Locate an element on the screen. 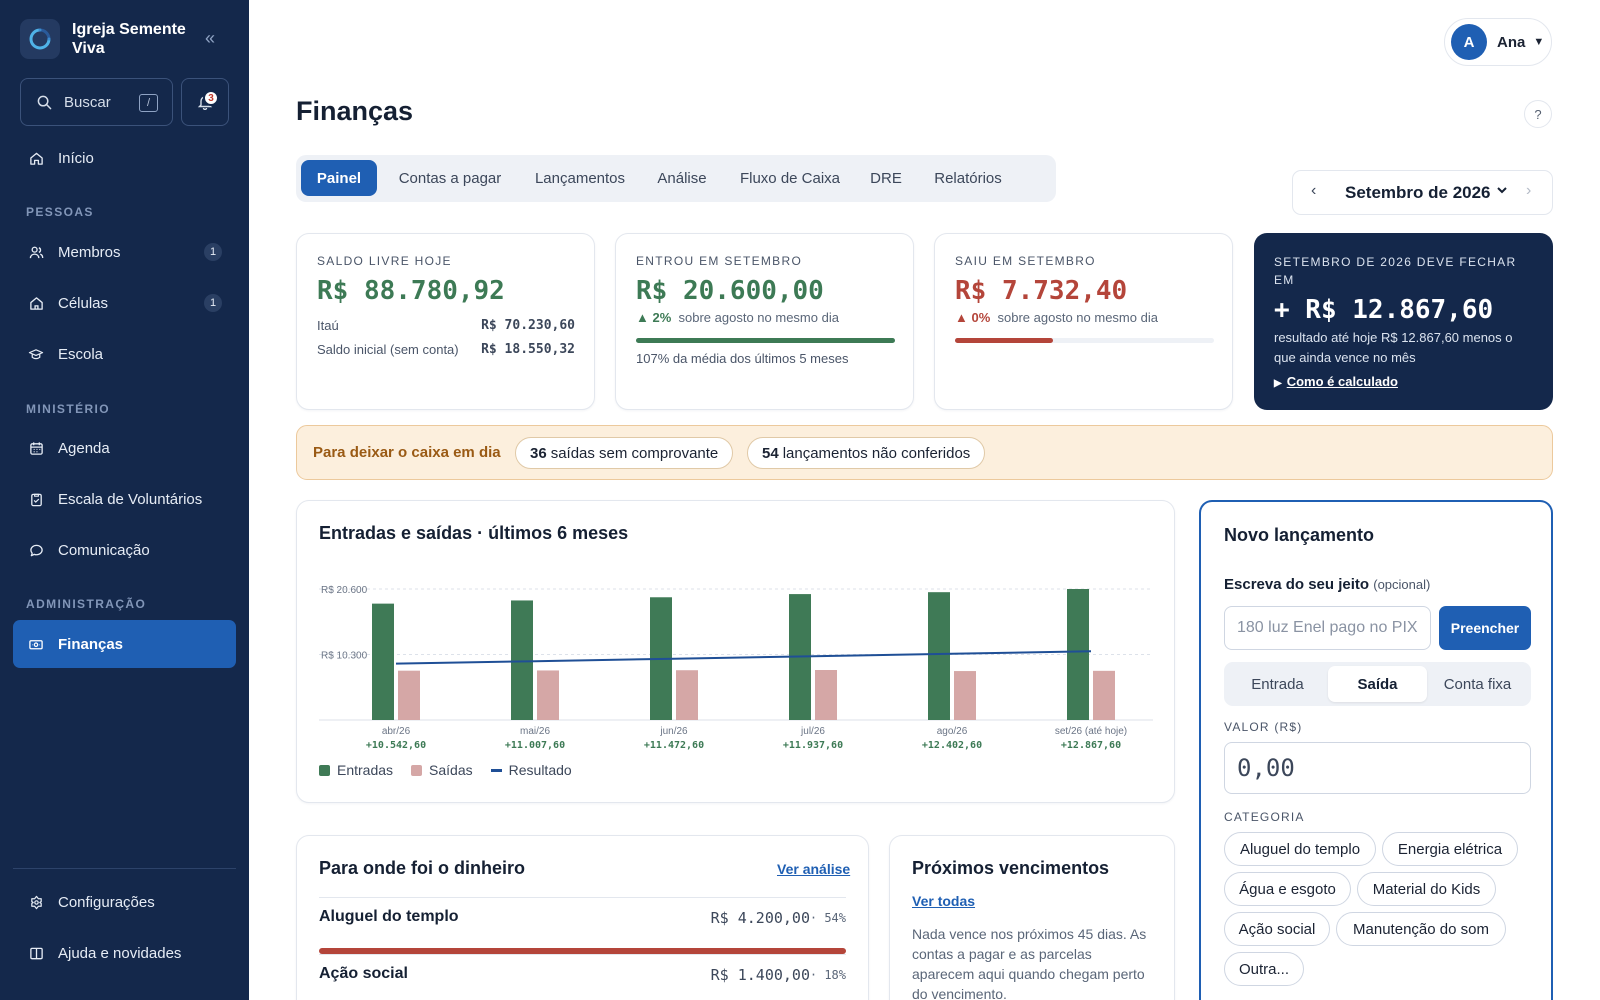 Image resolution: width=1600 pixels, height=1000 pixels. account-name: Saldo inicial (sem conta) is located at coordinates (388, 349).